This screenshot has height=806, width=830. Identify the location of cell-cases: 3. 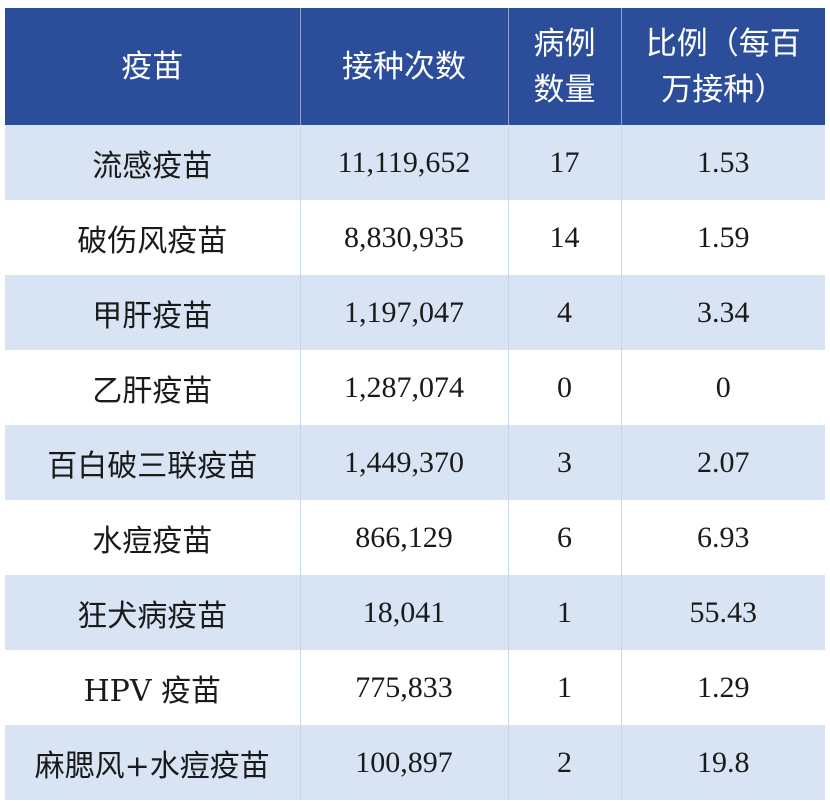
(565, 462).